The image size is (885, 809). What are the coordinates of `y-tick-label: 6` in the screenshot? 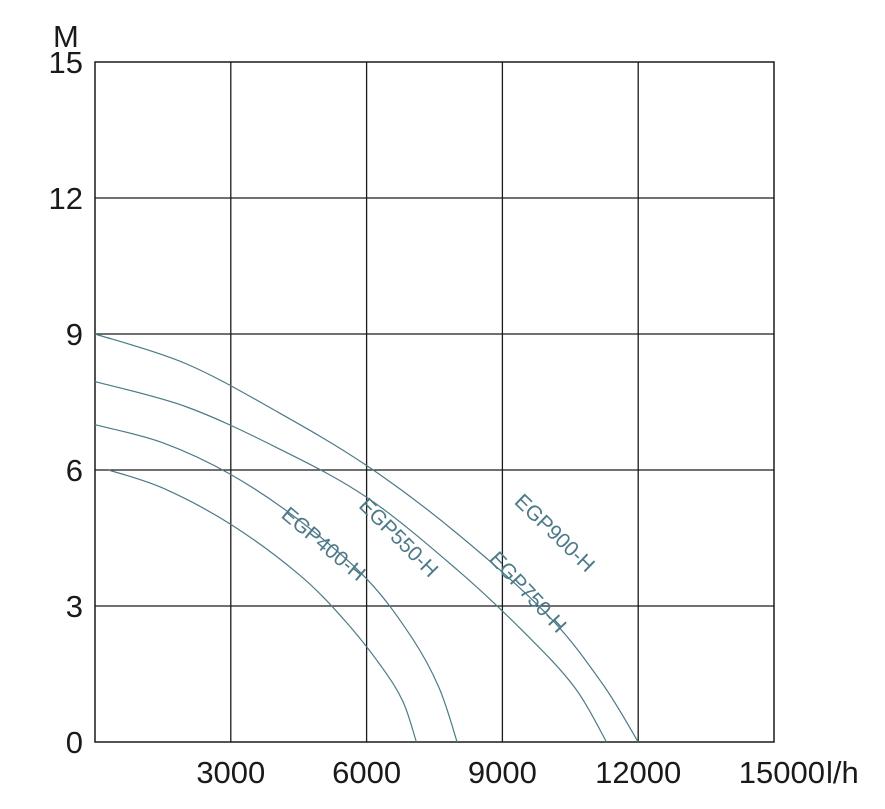 It's located at (74, 470).